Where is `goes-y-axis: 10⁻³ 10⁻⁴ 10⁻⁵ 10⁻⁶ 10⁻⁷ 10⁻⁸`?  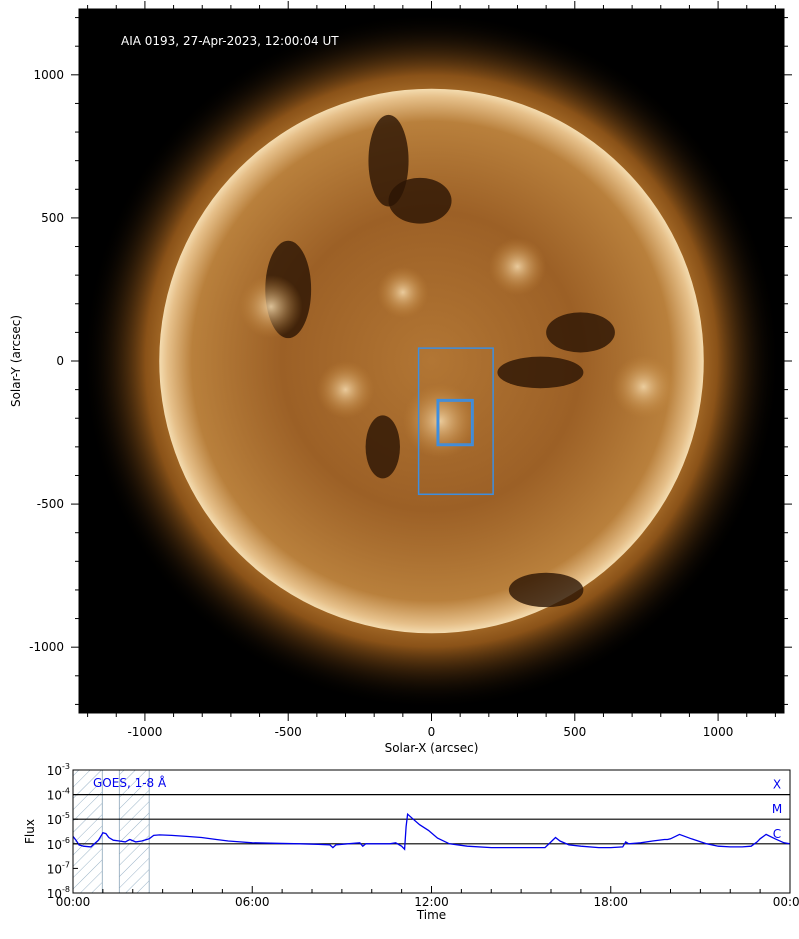
goes-y-axis: 10⁻³ 10⁻⁴ 10⁻⁵ 10⁻⁶ 10⁻⁷ 10⁻⁸ is located at coordinates (62, 831).